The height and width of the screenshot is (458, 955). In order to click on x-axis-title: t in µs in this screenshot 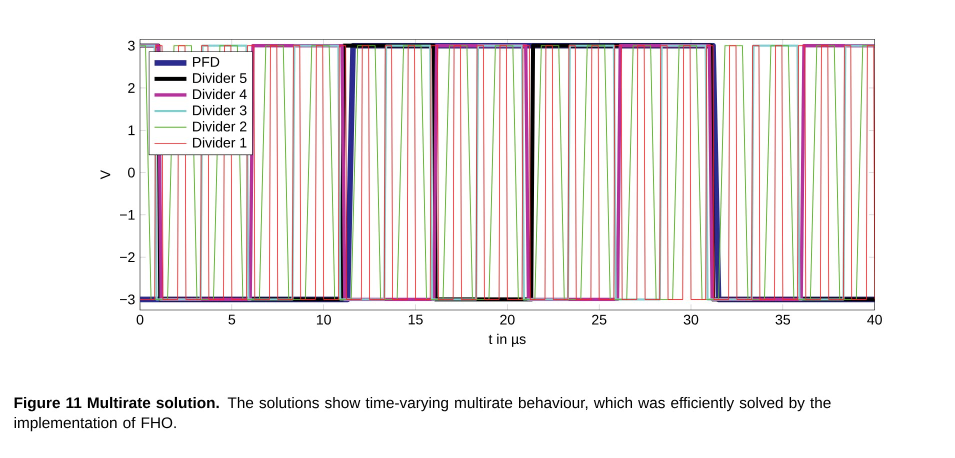, I will do `click(507, 340)`.